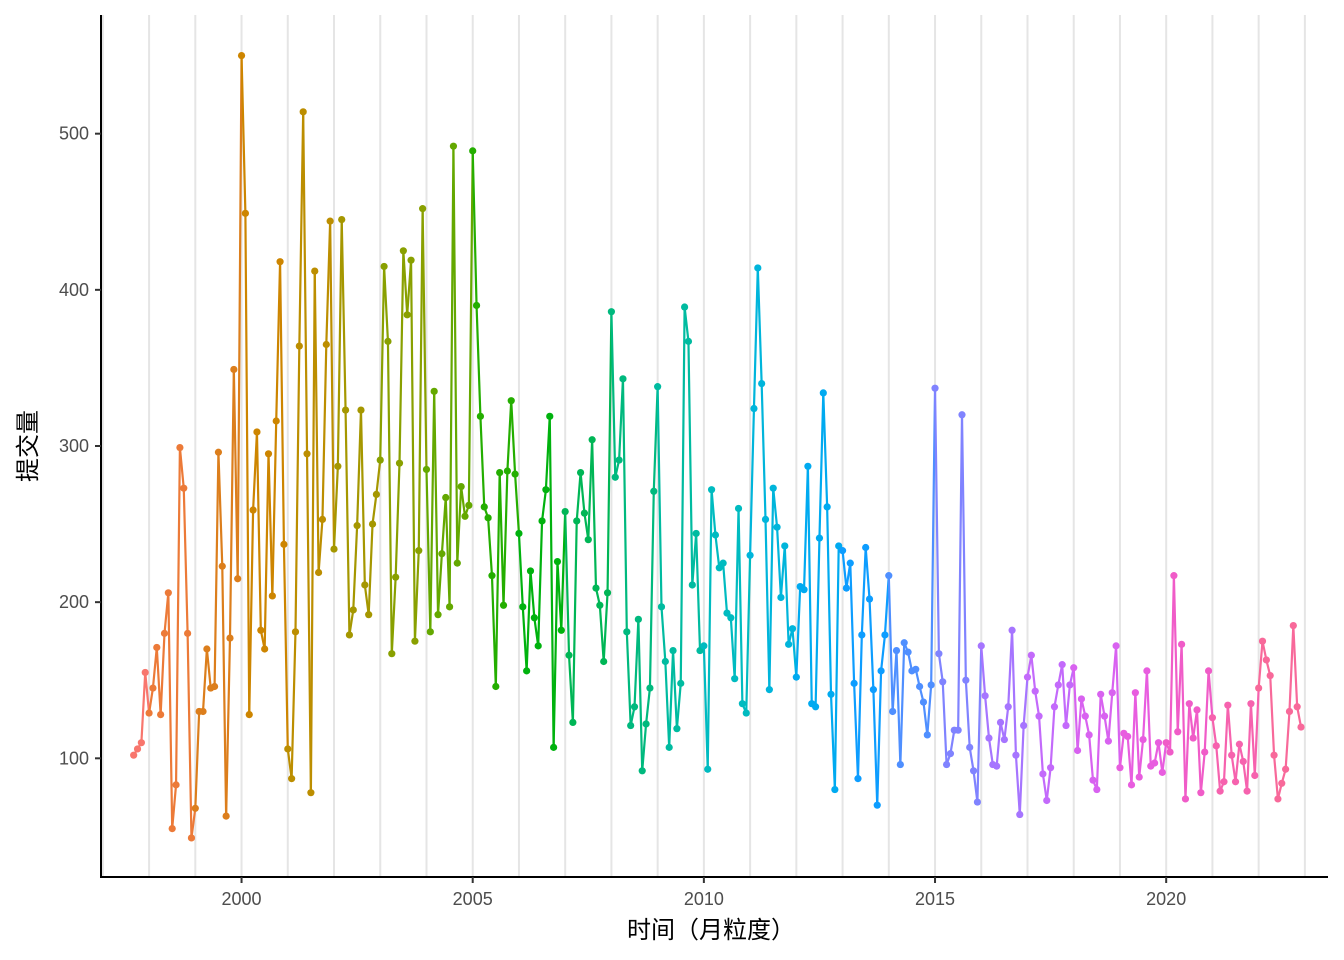 Image resolution: width=1344 pixels, height=960 pixels. I want to click on y-axis-ticks: 100 200 300 400 500, so click(80, 446).